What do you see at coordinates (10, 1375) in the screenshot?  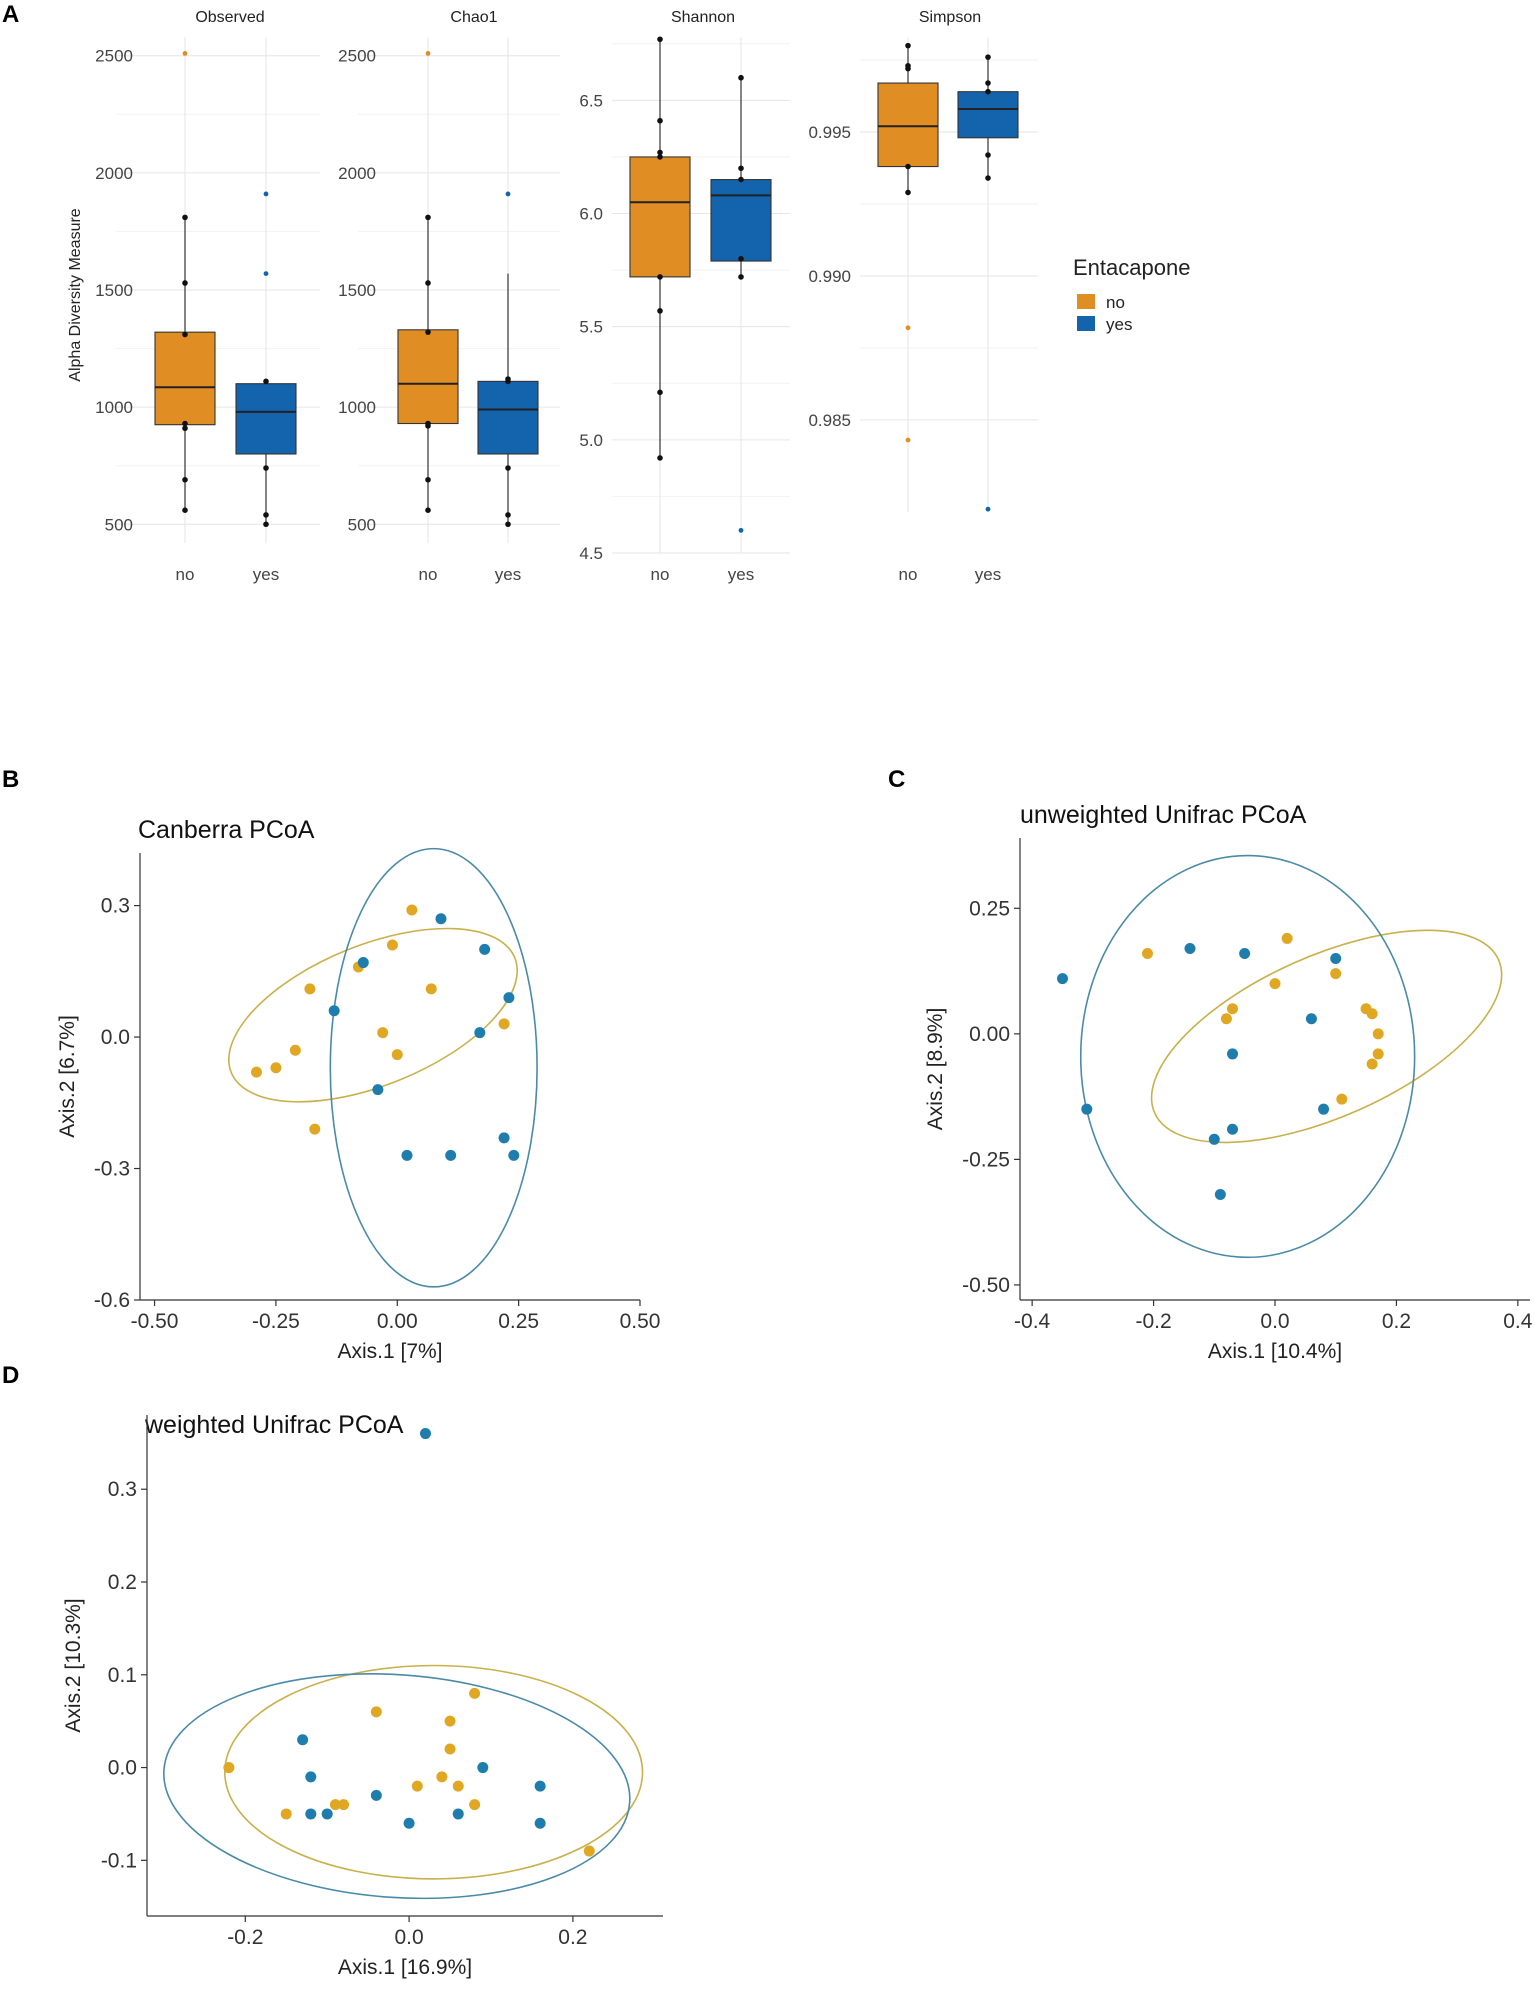 I see `panel-label-d: D` at bounding box center [10, 1375].